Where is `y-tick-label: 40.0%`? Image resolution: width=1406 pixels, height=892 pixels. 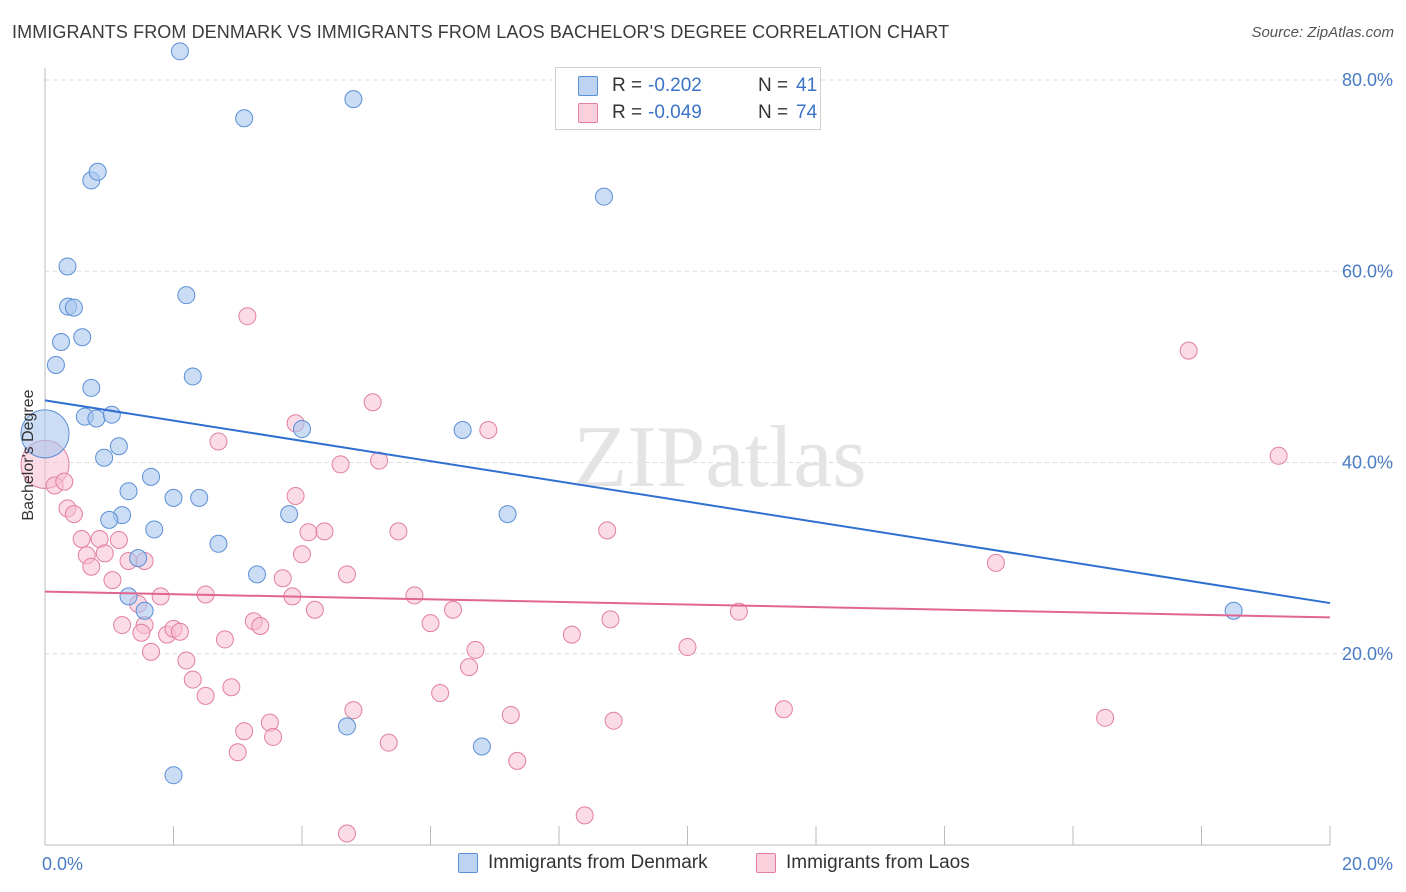 y-tick-label: 40.0% is located at coordinates (1367, 463).